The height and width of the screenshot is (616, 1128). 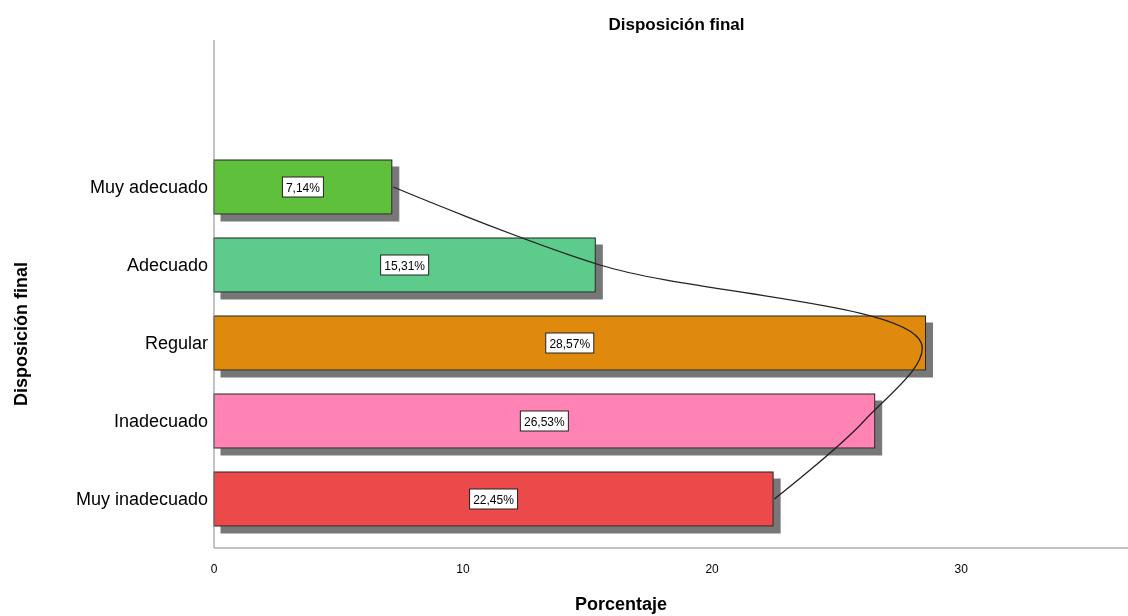 I want to click on x-tick-label: 30, so click(x=961, y=569).